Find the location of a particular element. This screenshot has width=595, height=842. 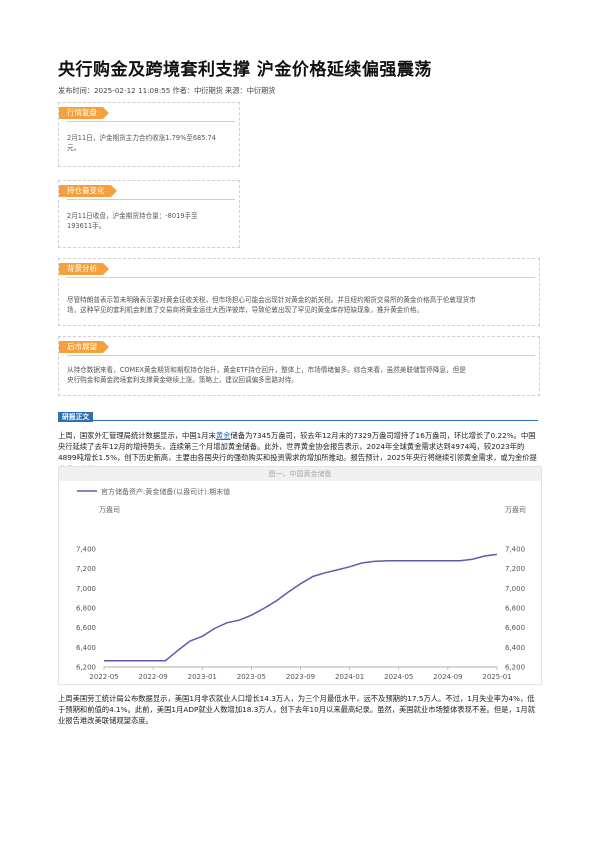

card-text-line: 元。 is located at coordinates (74, 148).